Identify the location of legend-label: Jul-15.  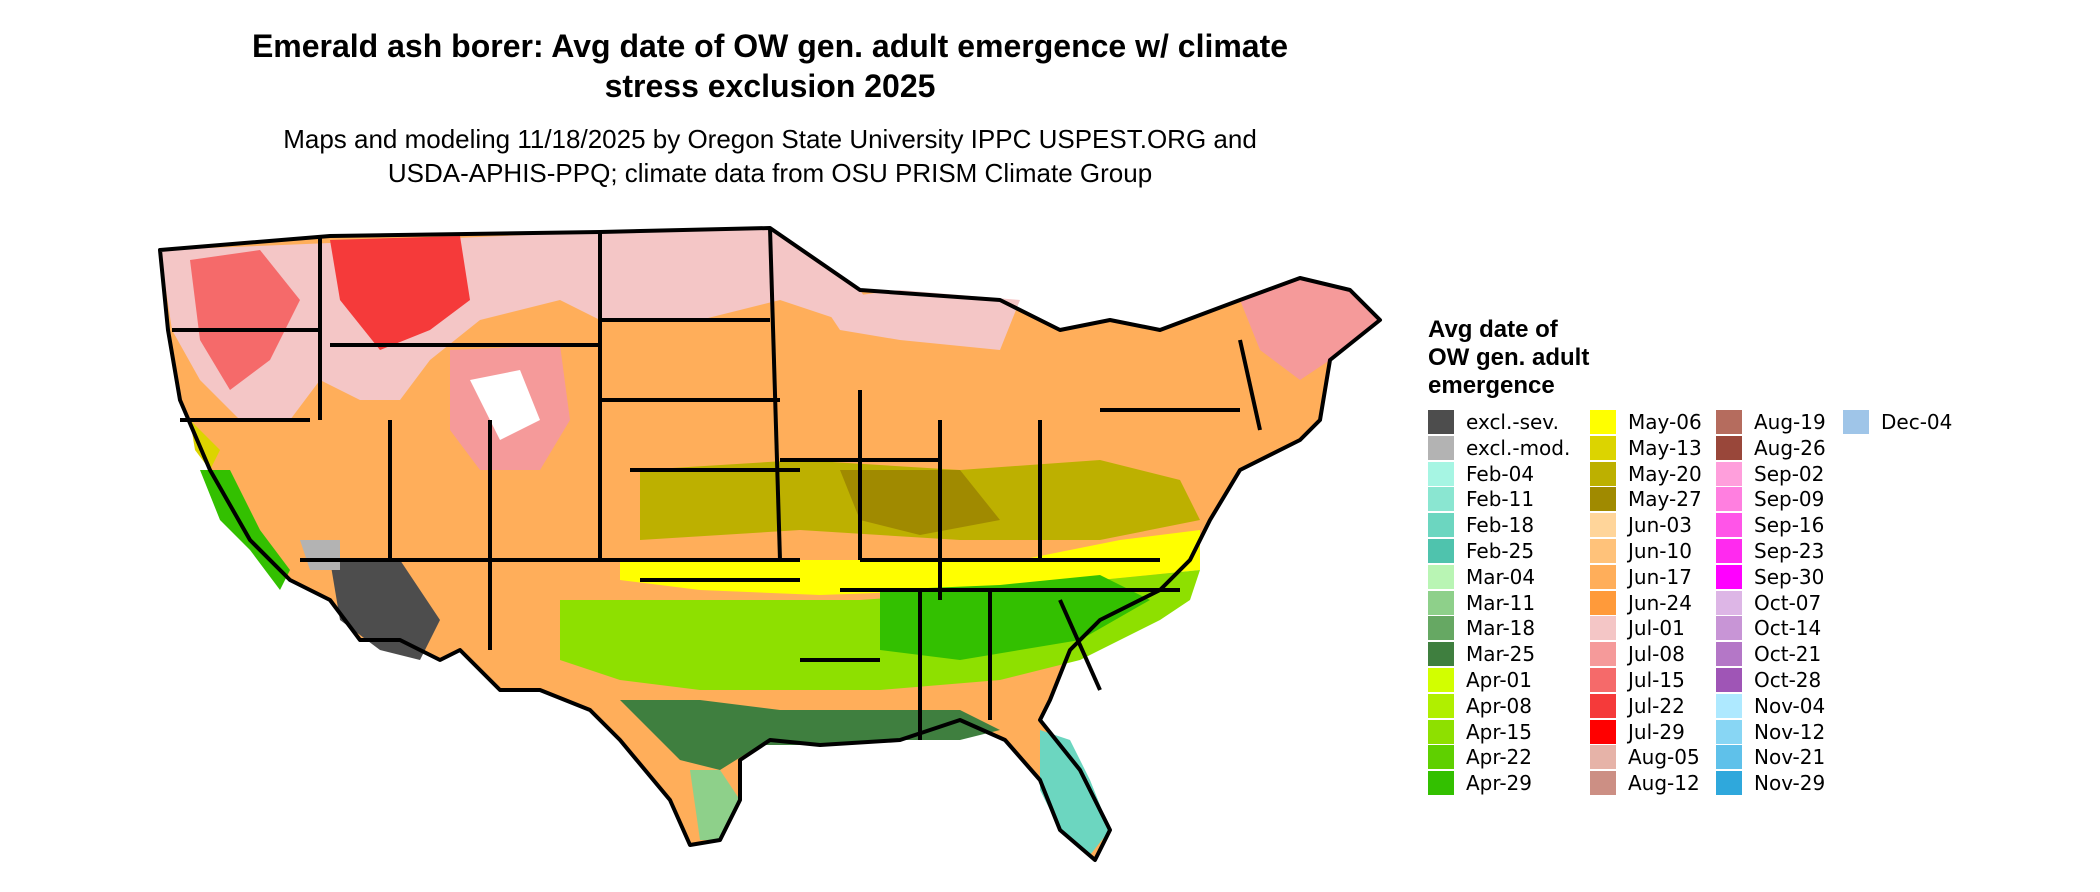
(1656, 680).